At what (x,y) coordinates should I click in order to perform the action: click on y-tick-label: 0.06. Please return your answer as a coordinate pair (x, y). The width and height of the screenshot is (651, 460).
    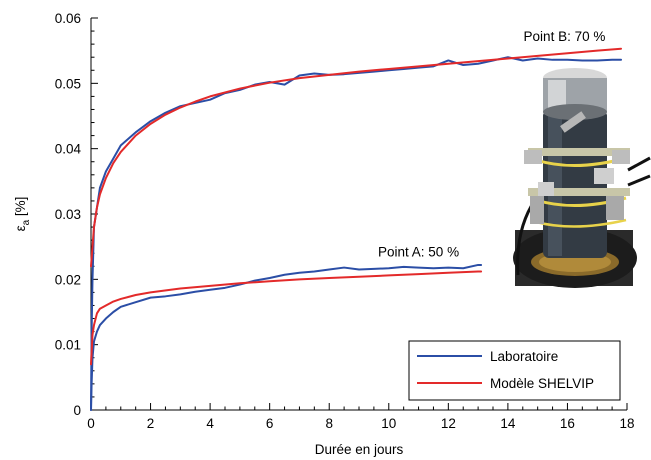
    Looking at the image, I should click on (68, 18).